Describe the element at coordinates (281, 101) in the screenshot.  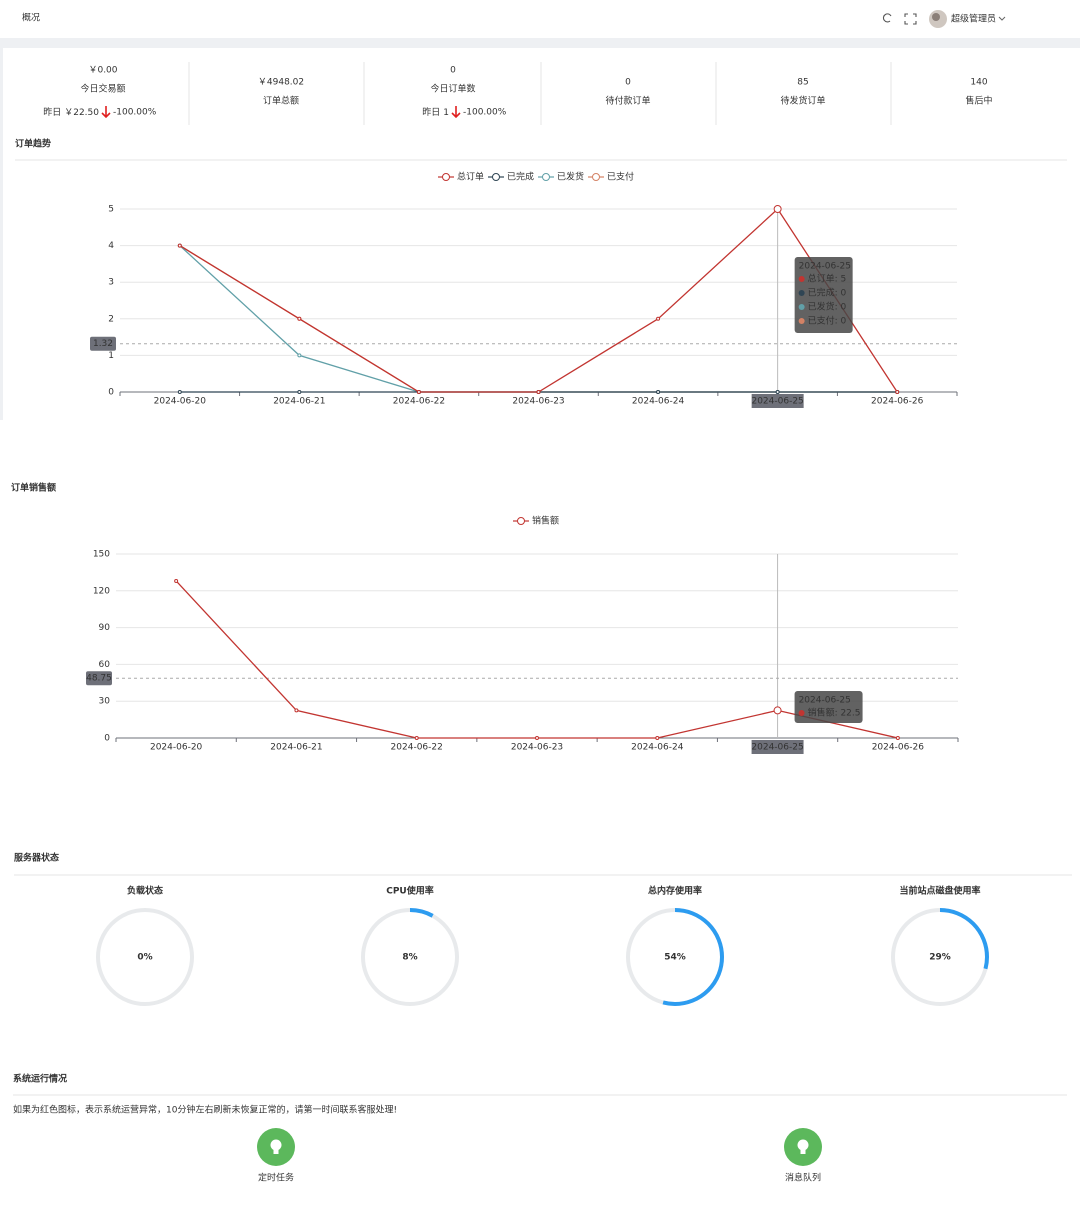
I see `stat-label: 订单总额` at that location.